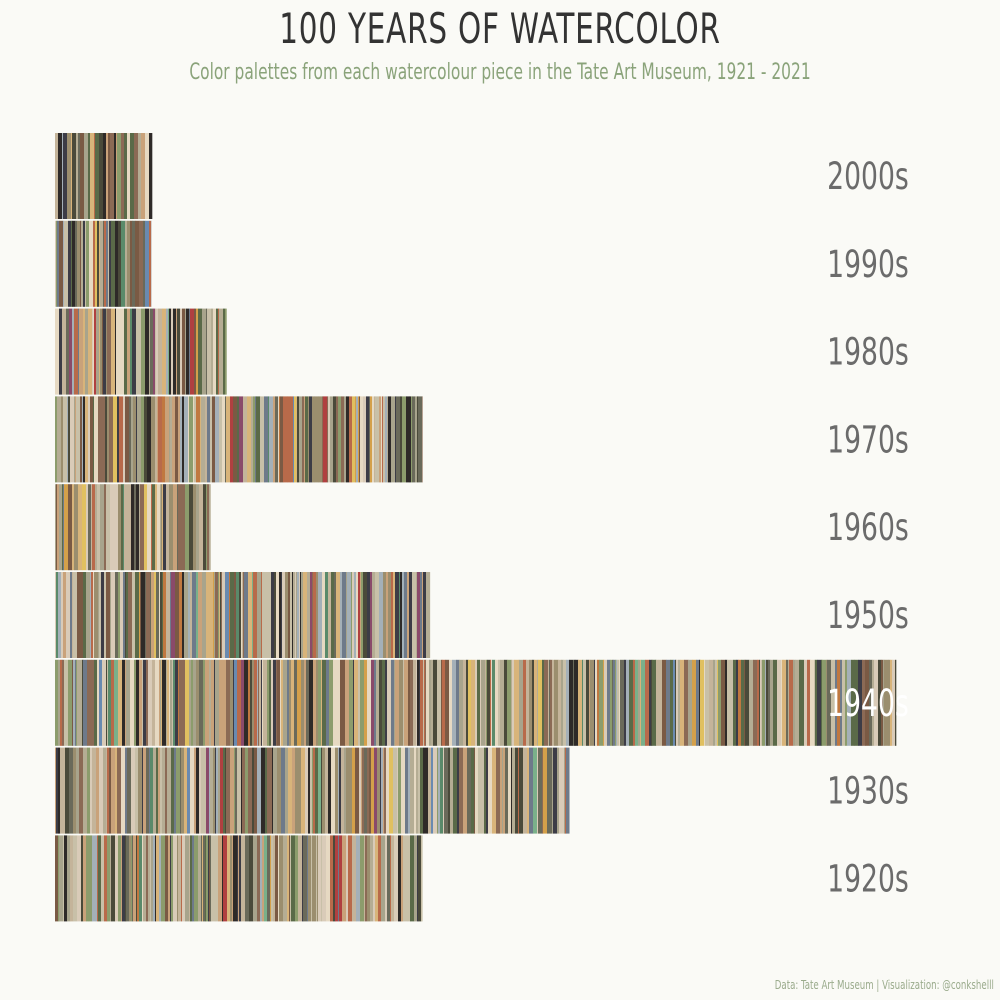  Describe the element at coordinates (500, 28) in the screenshot. I see `chart-title: 100 YEARS OF WATERCOLOR` at that location.